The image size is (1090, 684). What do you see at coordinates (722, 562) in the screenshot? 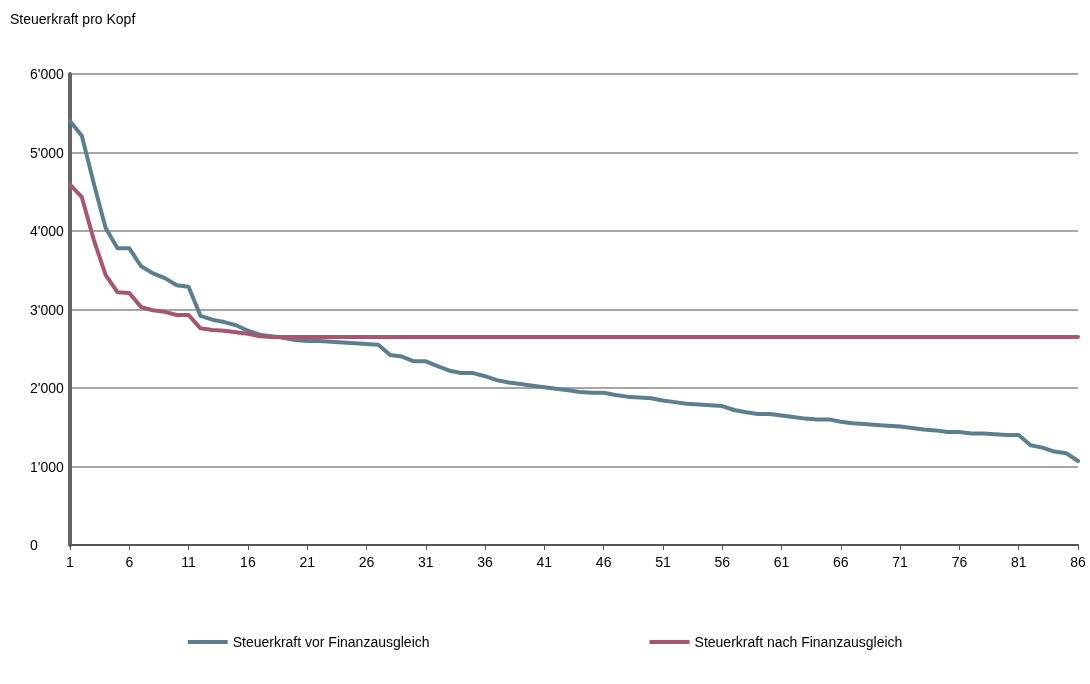
I see `x-tick-label: 56` at bounding box center [722, 562].